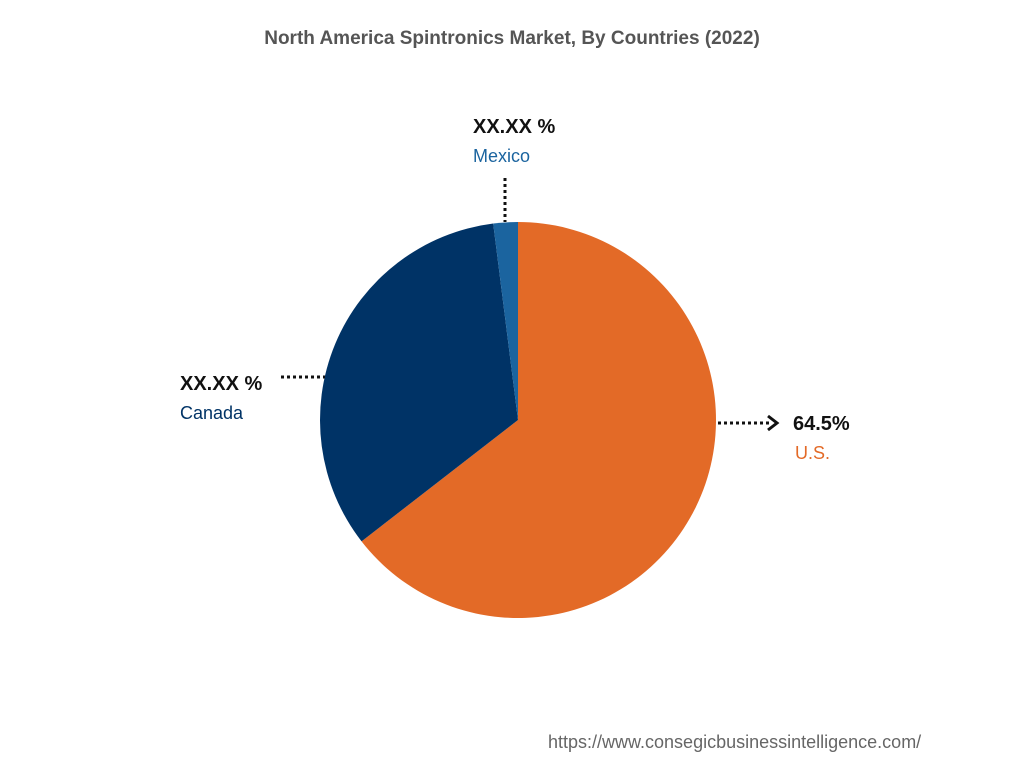 Image resolution: width=1024 pixels, height=768 pixels. Describe the element at coordinates (812, 453) in the screenshot. I see `us-name-label: U.S.` at that location.